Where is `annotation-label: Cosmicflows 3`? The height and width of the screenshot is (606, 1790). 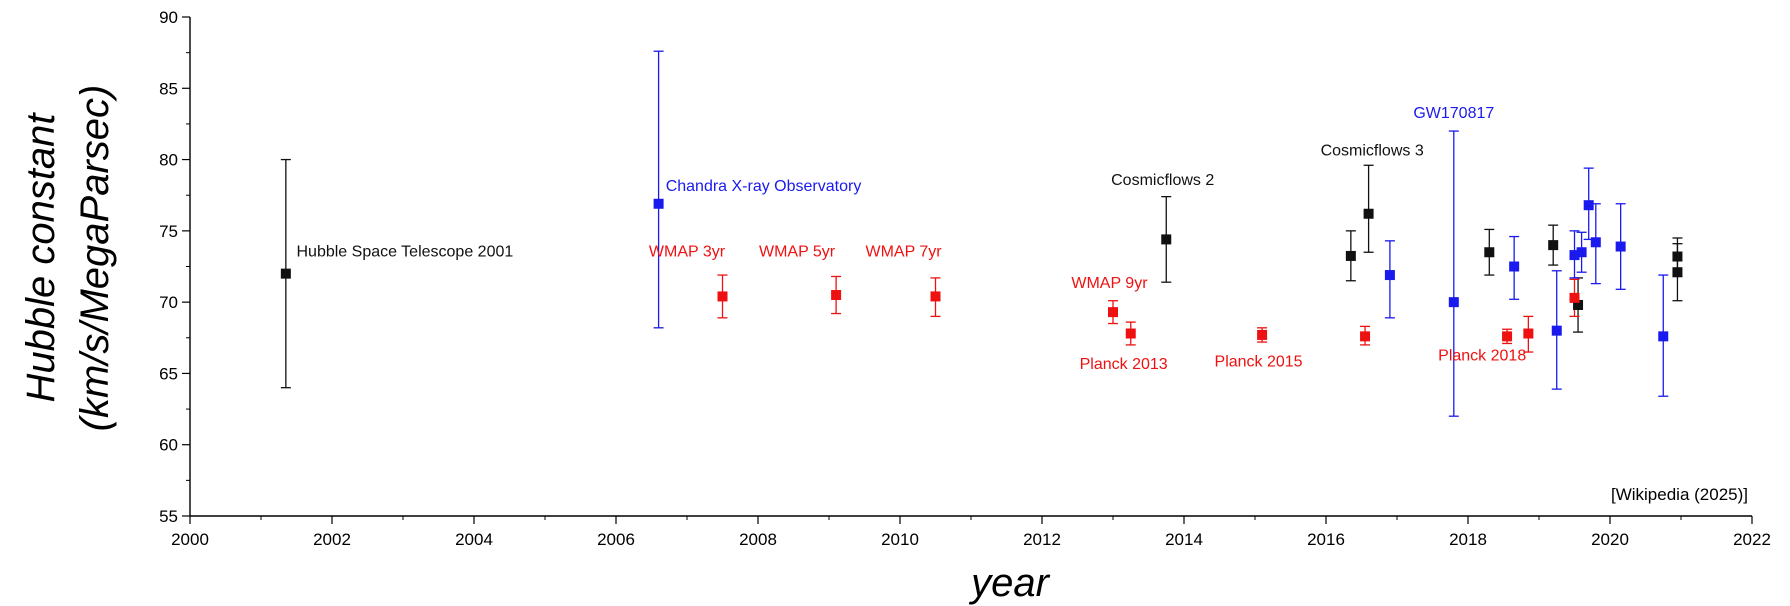 annotation-label: Cosmicflows 3 is located at coordinates (1372, 150).